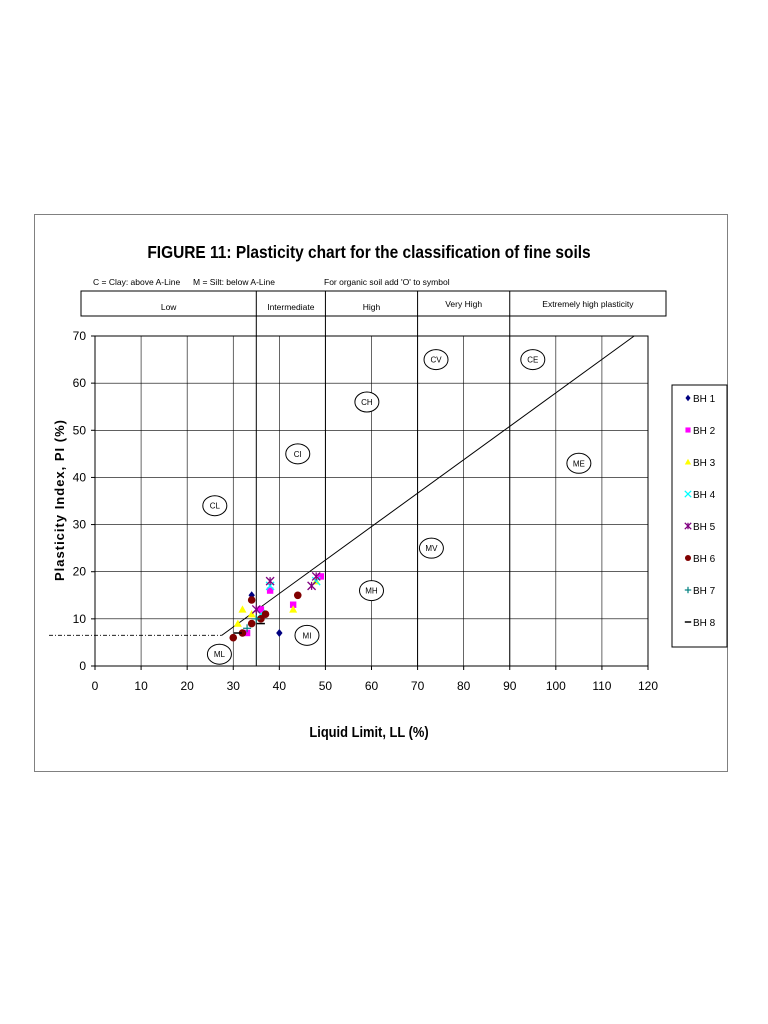 The width and height of the screenshot is (768, 1024). Describe the element at coordinates (387, 282) in the screenshot. I see `note-organic: For organic soil add 'O' to symbol` at that location.